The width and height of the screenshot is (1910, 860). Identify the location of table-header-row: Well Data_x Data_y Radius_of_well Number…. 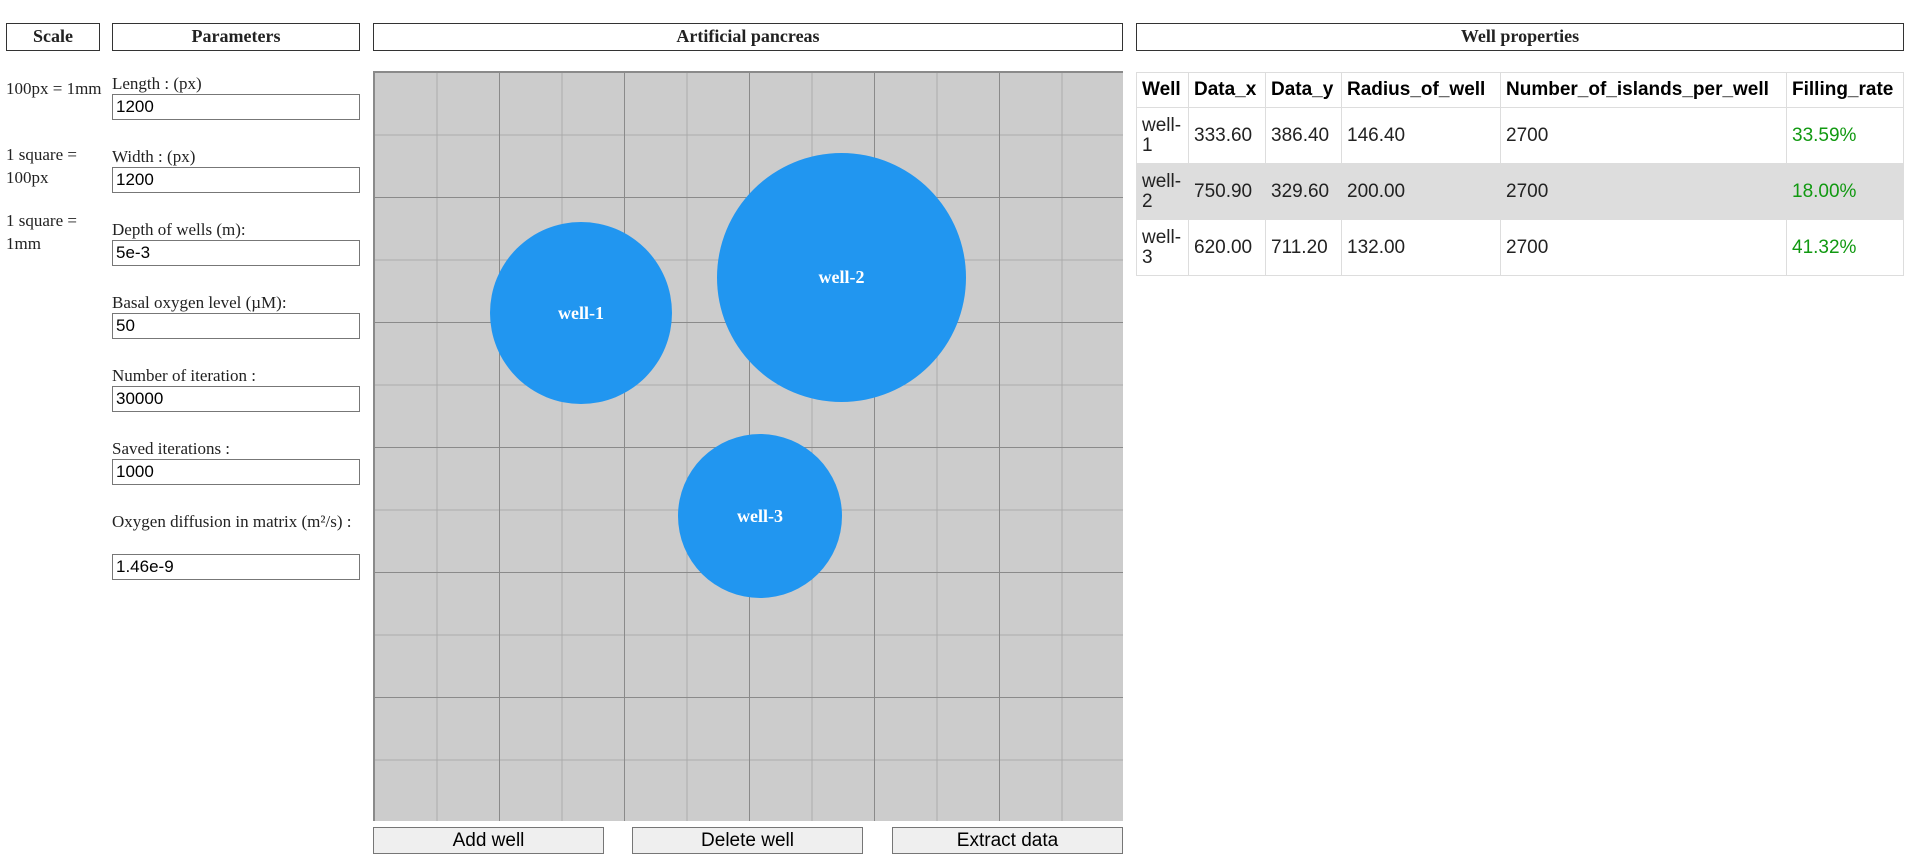
(1520, 90).